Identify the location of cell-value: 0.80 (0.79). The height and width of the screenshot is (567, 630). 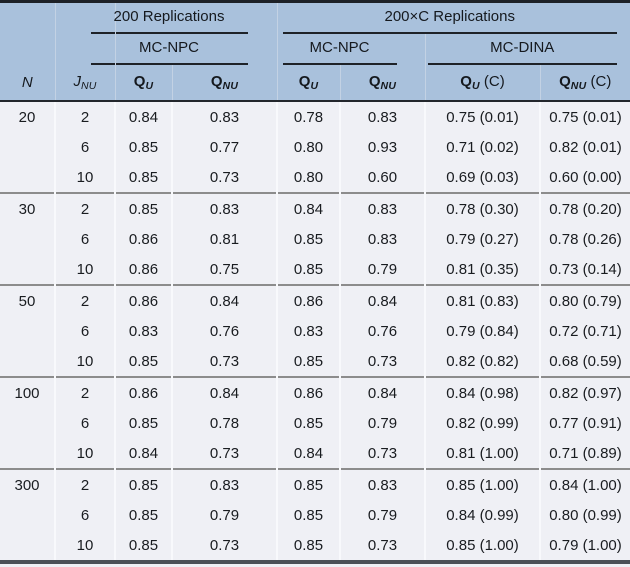
(584, 300).